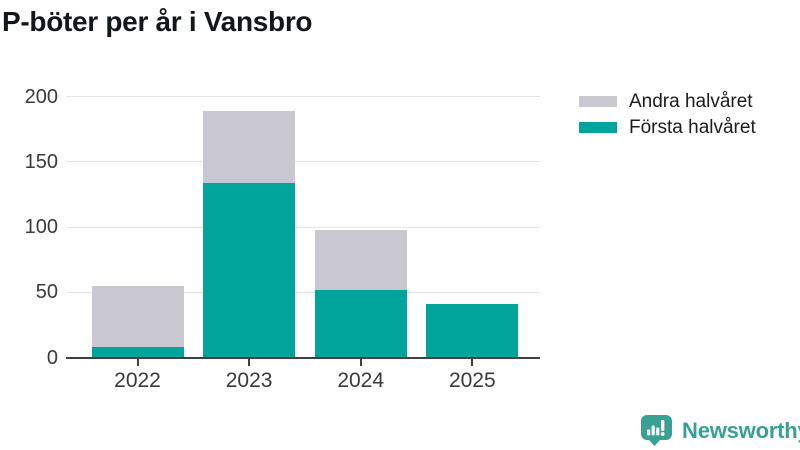  What do you see at coordinates (360, 323) in the screenshot?
I see `bar-segment-2024-forsta` at bounding box center [360, 323].